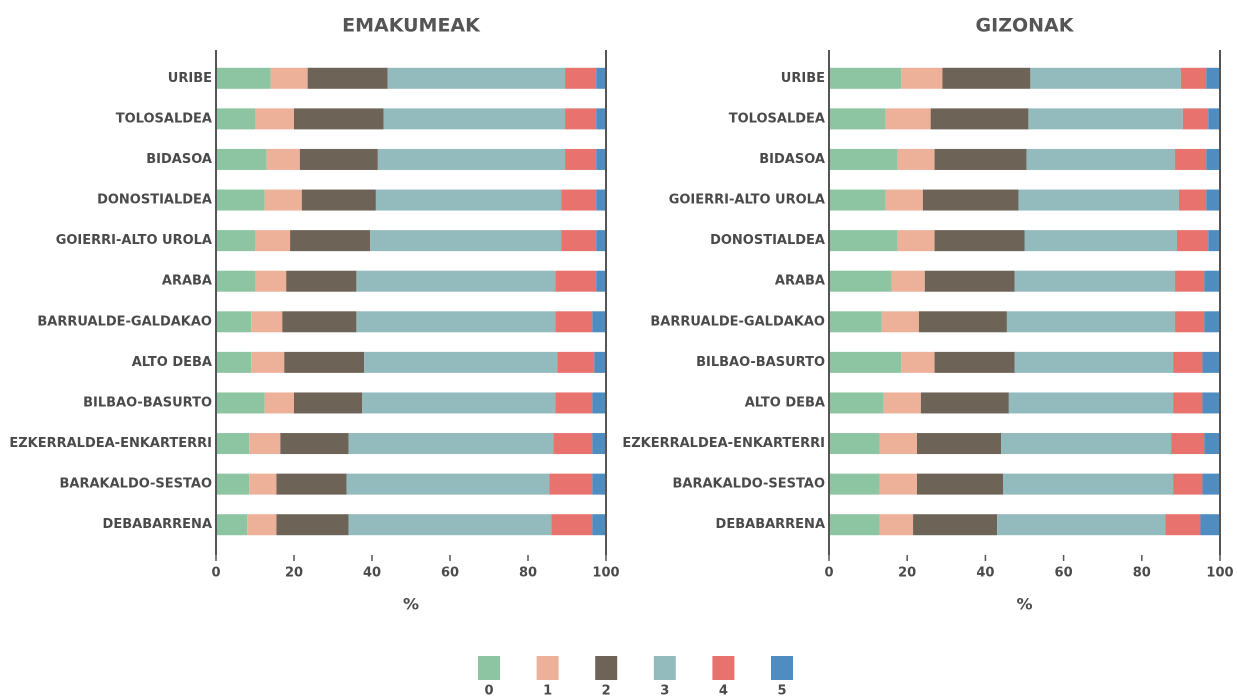  I want to click on y-tick-label: BARAKALDO-SESTAO, so click(135, 484).